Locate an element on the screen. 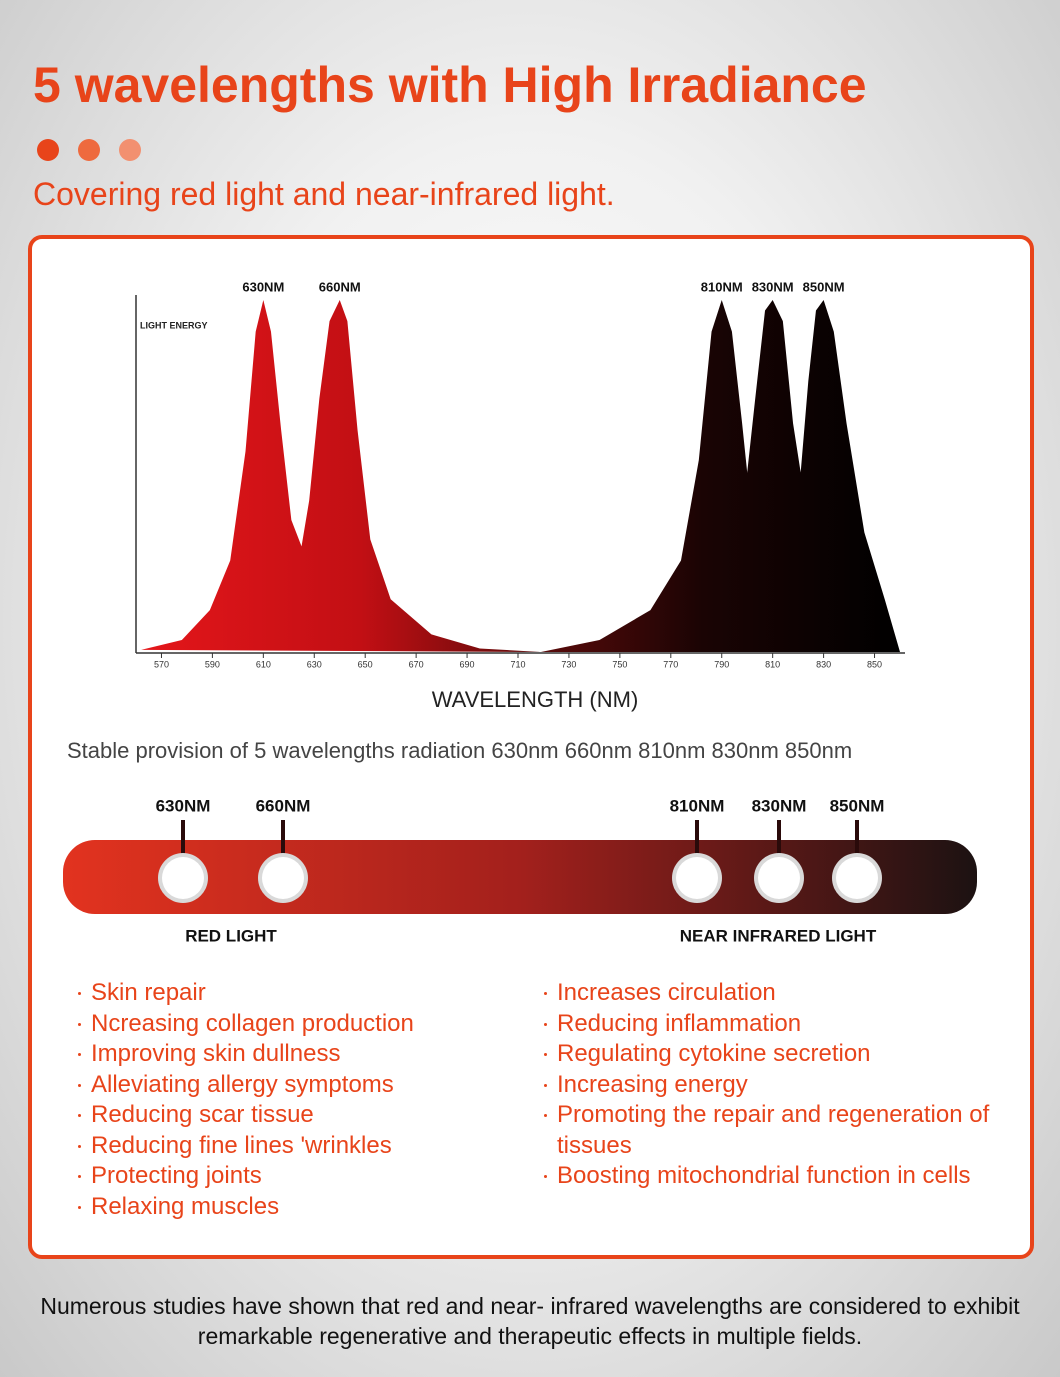  marker-label: 660NM is located at coordinates (283, 805).